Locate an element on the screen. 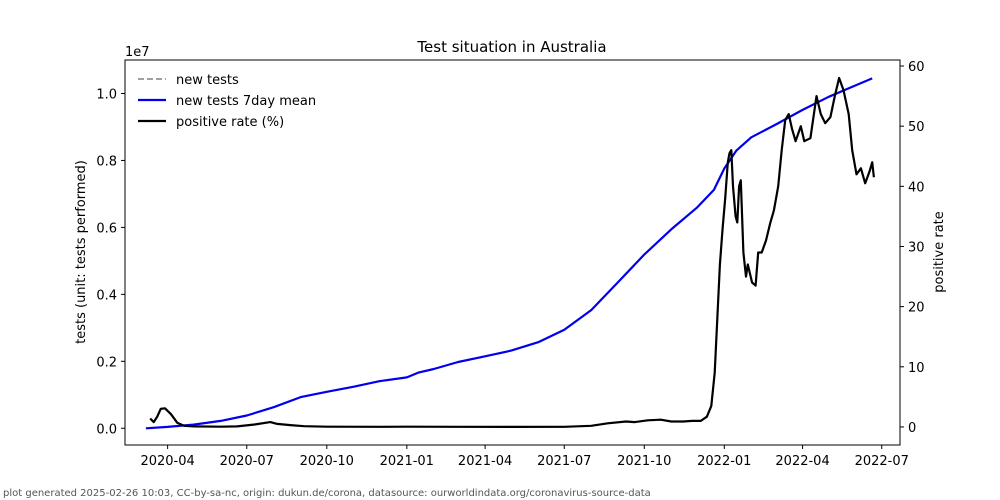  y-right-tick-label: 50 is located at coordinates (916, 127).